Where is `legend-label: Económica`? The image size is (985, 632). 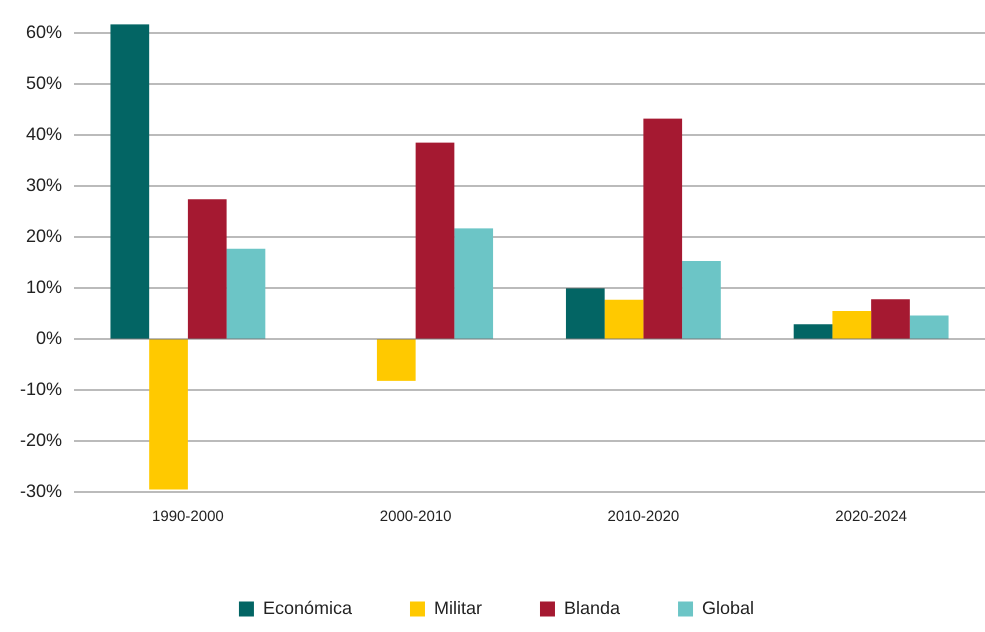 legend-label: Económica is located at coordinates (307, 608).